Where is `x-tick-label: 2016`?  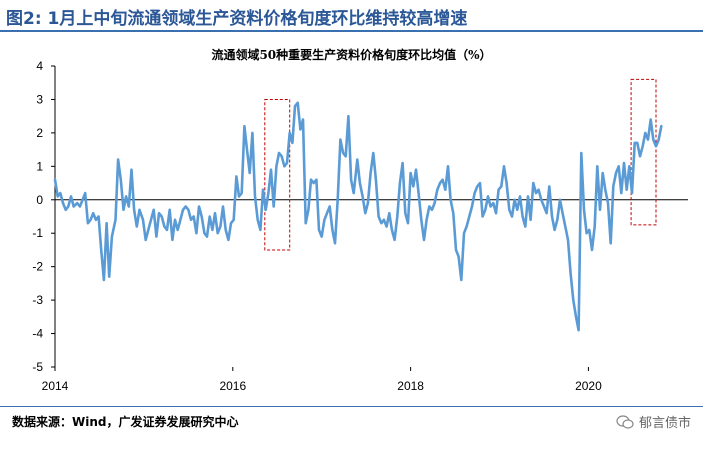 x-tick-label: 2016 is located at coordinates (232, 386).